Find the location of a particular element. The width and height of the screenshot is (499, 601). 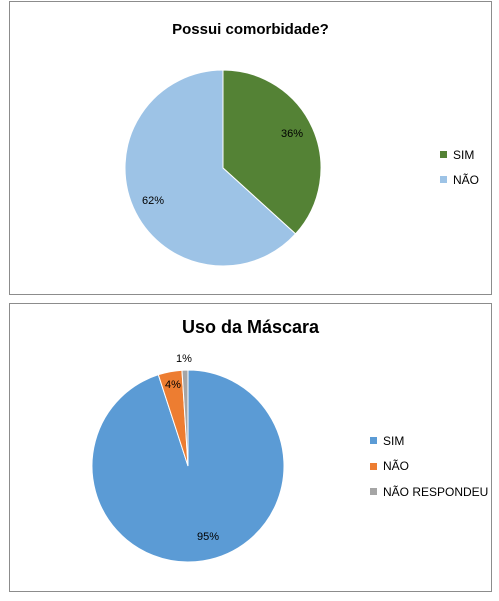

legend-label: NÃO RESPONDEU is located at coordinates (436, 491).